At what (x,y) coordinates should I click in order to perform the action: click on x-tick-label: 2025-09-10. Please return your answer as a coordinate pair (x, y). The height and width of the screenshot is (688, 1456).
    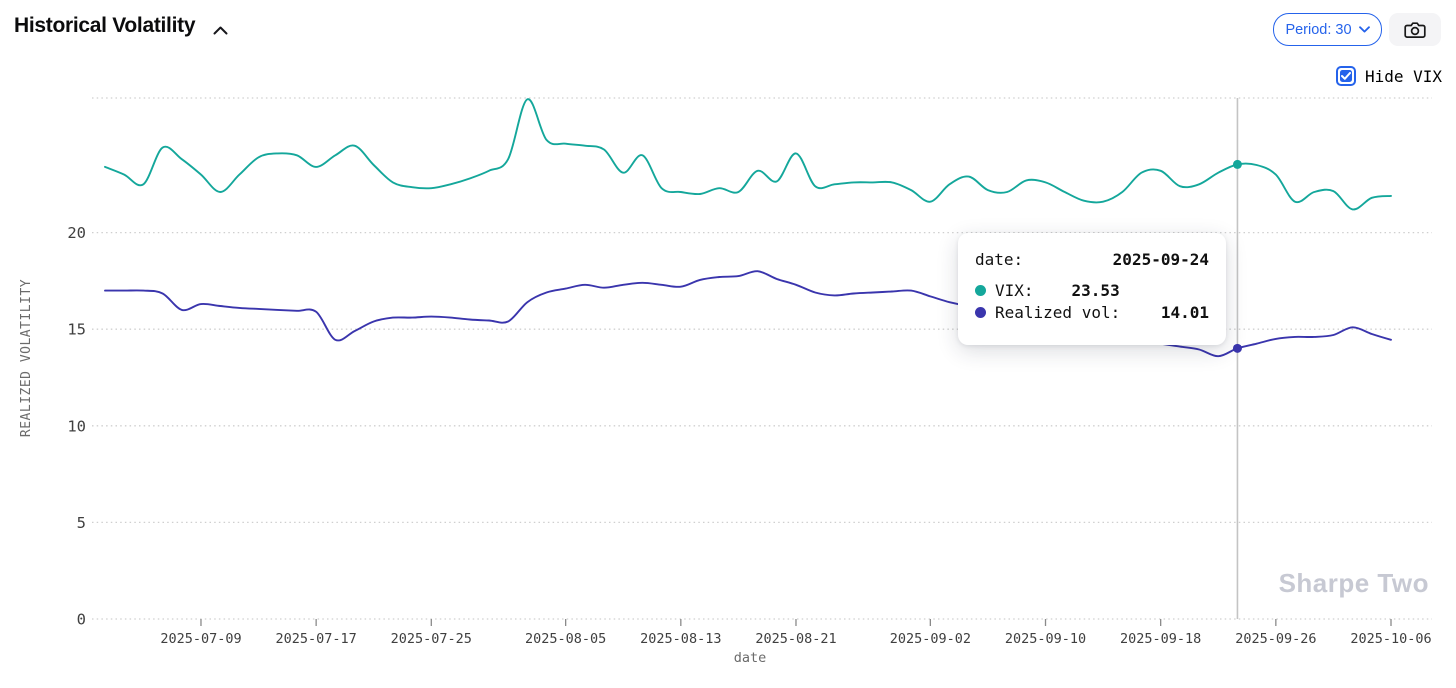
    Looking at the image, I should click on (1045, 639).